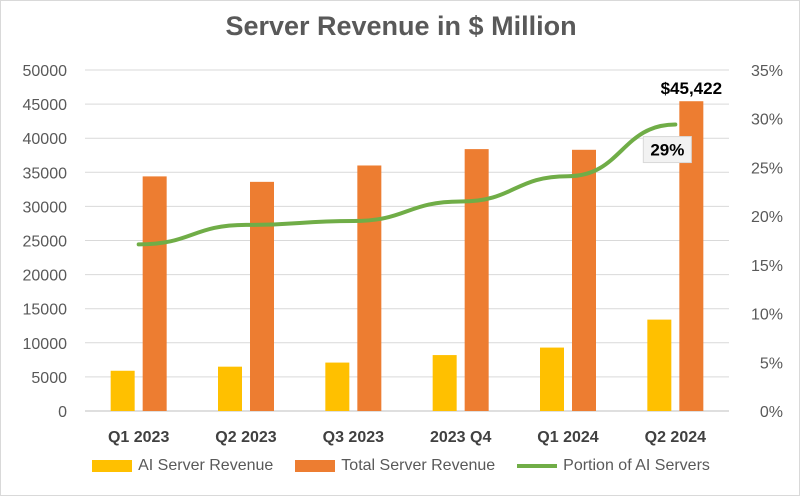 The image size is (800, 496). What do you see at coordinates (767, 266) in the screenshot?
I see `y2-tick-label: 15%` at bounding box center [767, 266].